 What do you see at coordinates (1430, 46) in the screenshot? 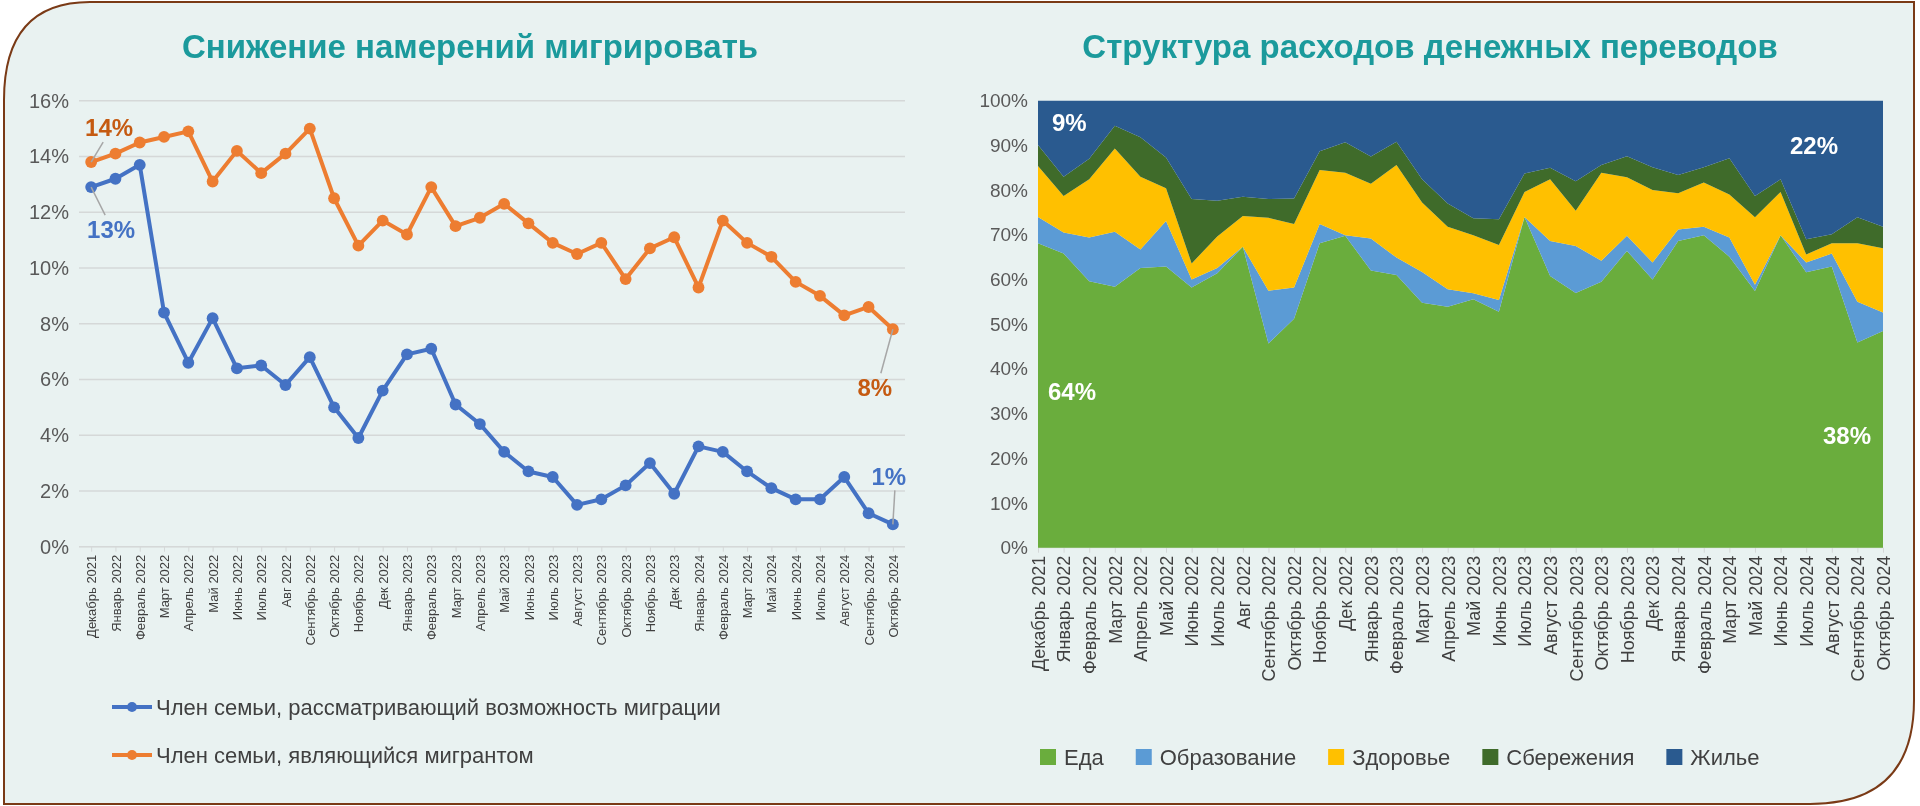
I see `chart-title: Структура расходов денежных переводов` at bounding box center [1430, 46].